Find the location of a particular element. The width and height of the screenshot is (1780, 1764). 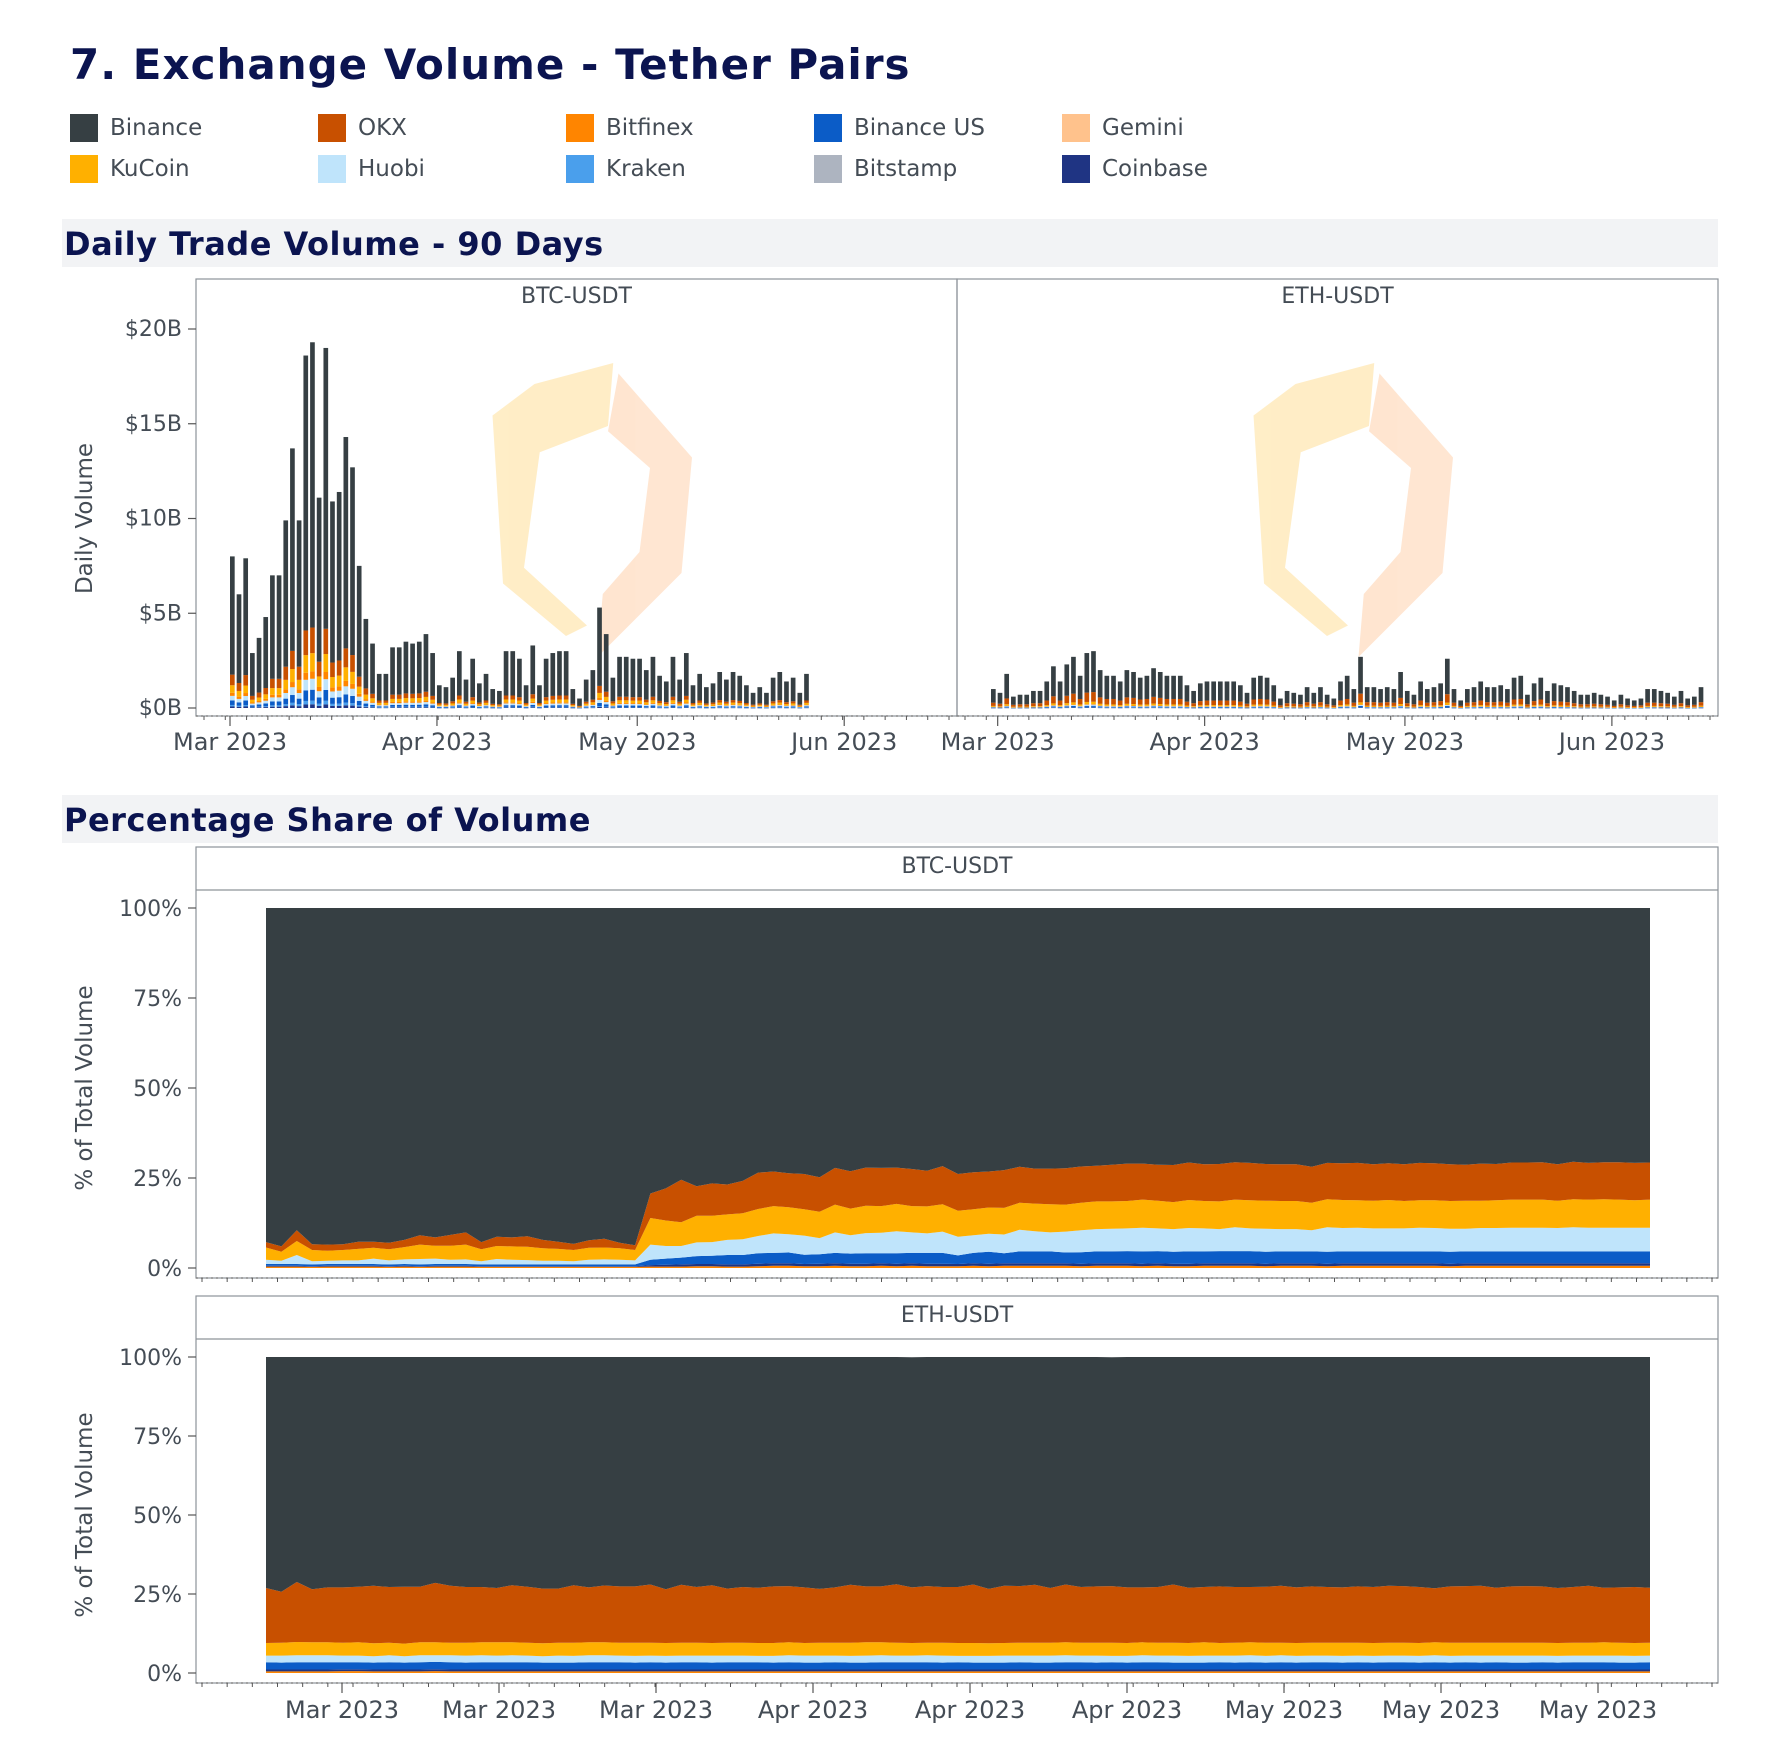

legend-item: KuCoin is located at coordinates (130, 169).